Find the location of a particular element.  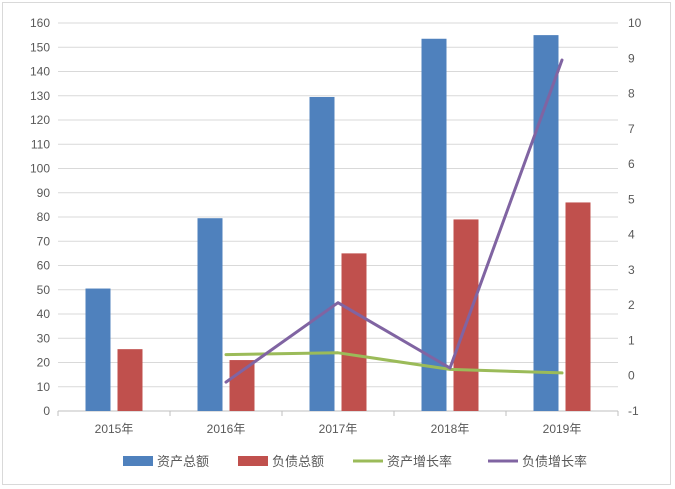

legend-label: 负债增长率 is located at coordinates (554, 462).